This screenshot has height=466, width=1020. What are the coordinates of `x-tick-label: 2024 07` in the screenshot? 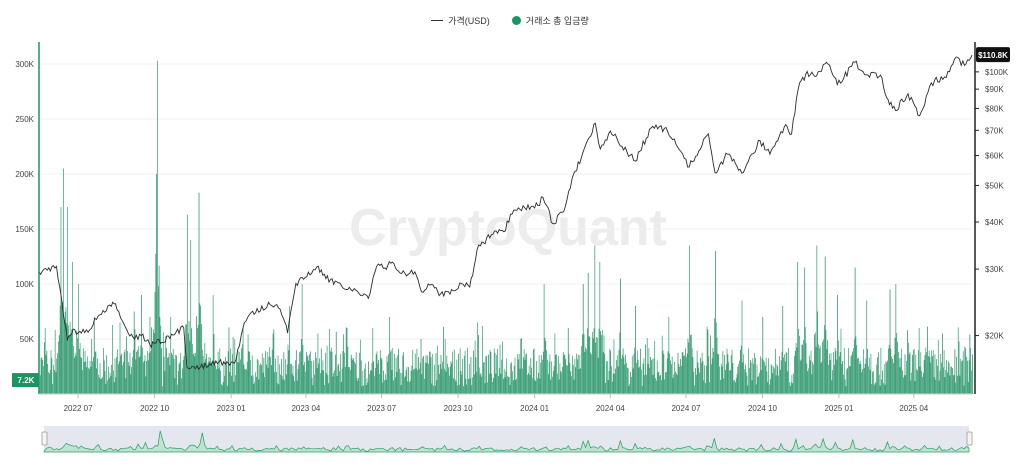 It's located at (685, 408).